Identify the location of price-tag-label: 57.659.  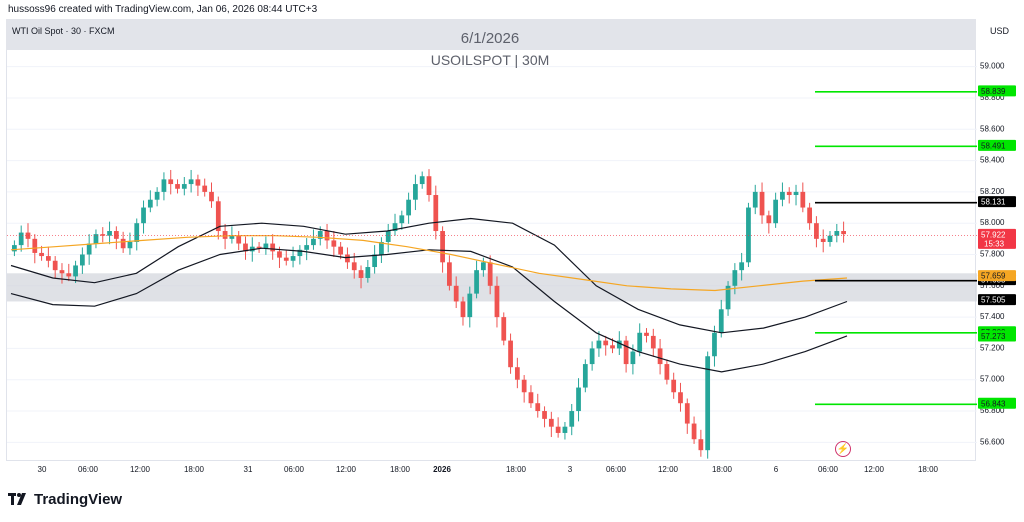
(993, 276).